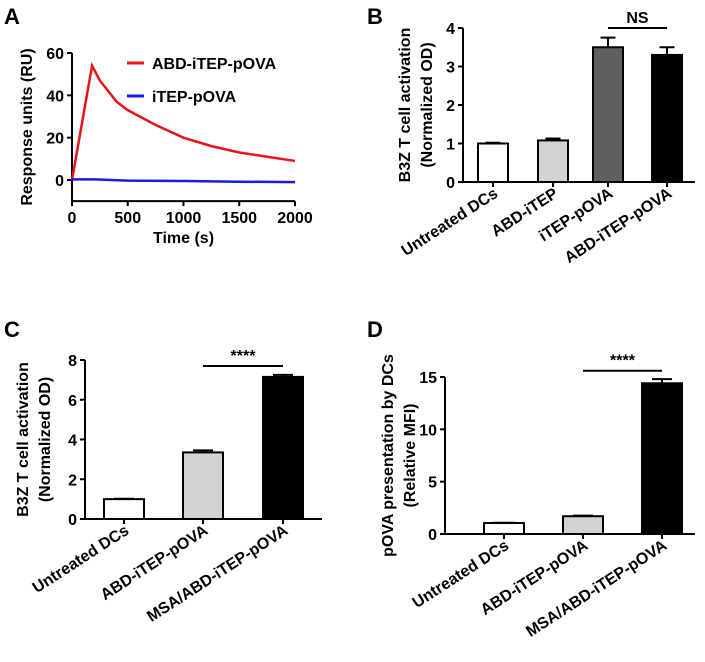 The width and height of the screenshot is (705, 662). I want to click on x-axis-title: Time (s), so click(183, 238).